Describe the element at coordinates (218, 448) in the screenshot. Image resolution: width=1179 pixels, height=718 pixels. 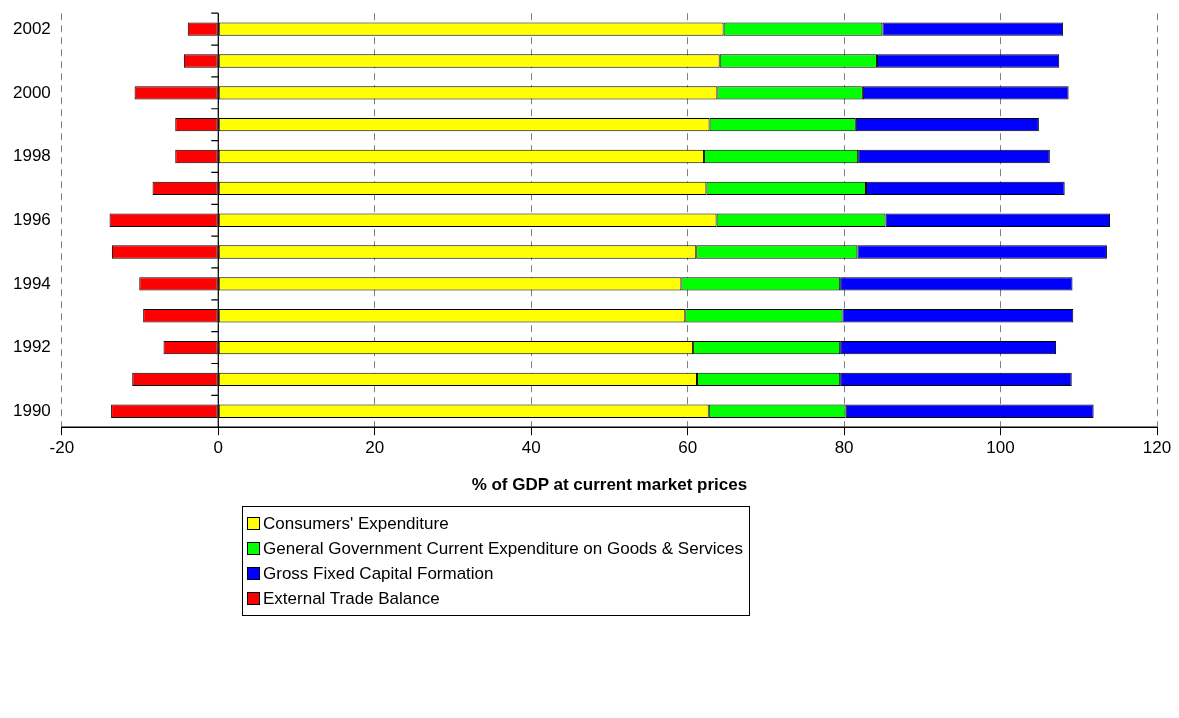
I see `x-tick-label: 0` at that location.